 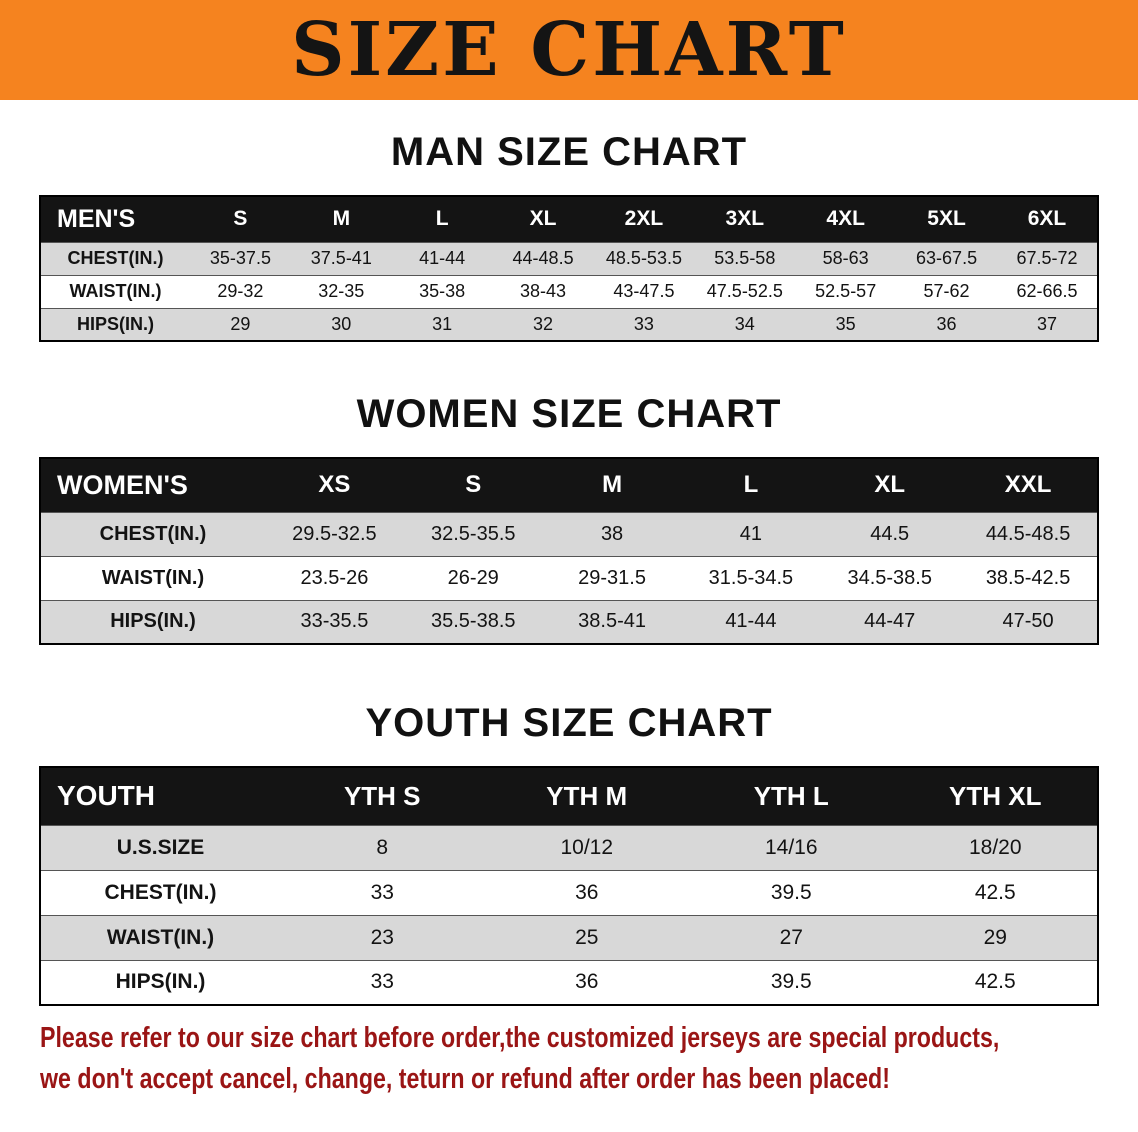 What do you see at coordinates (1028, 533) in the screenshot?
I see `size-value-cell: 44.5-48.5` at bounding box center [1028, 533].